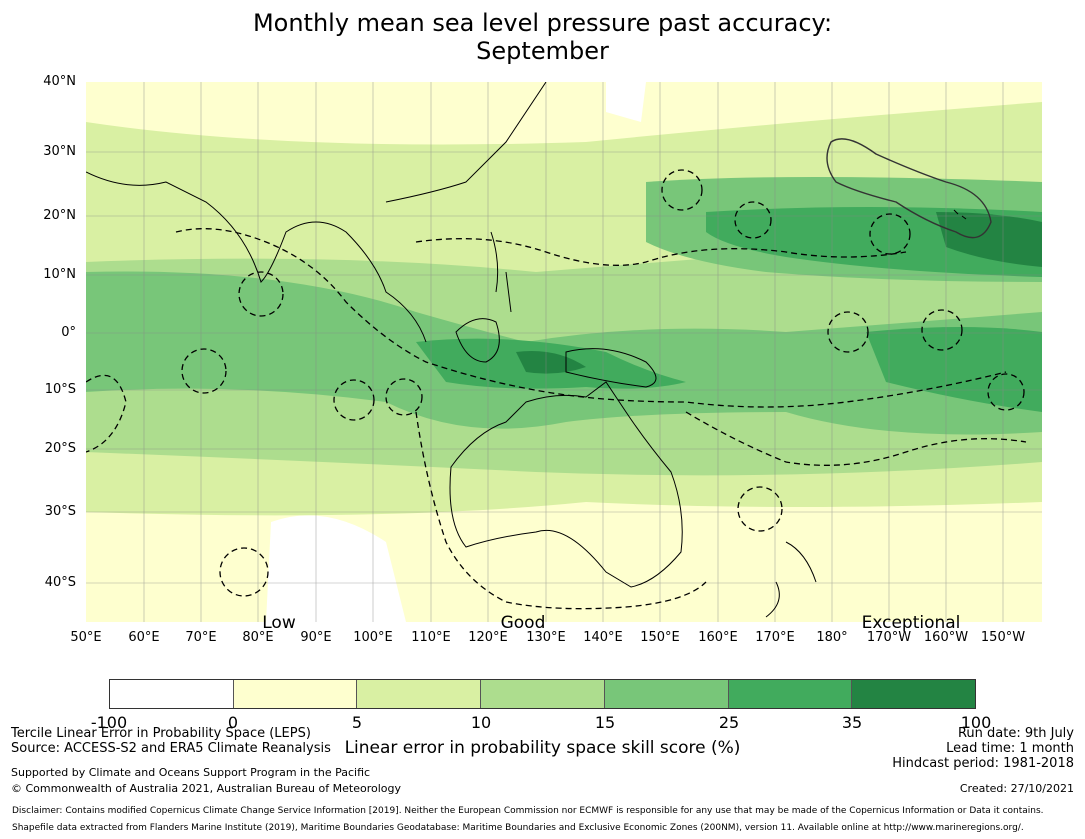  Describe the element at coordinates (481, 722) in the screenshot. I see `colorbar-tick: 10` at that location.